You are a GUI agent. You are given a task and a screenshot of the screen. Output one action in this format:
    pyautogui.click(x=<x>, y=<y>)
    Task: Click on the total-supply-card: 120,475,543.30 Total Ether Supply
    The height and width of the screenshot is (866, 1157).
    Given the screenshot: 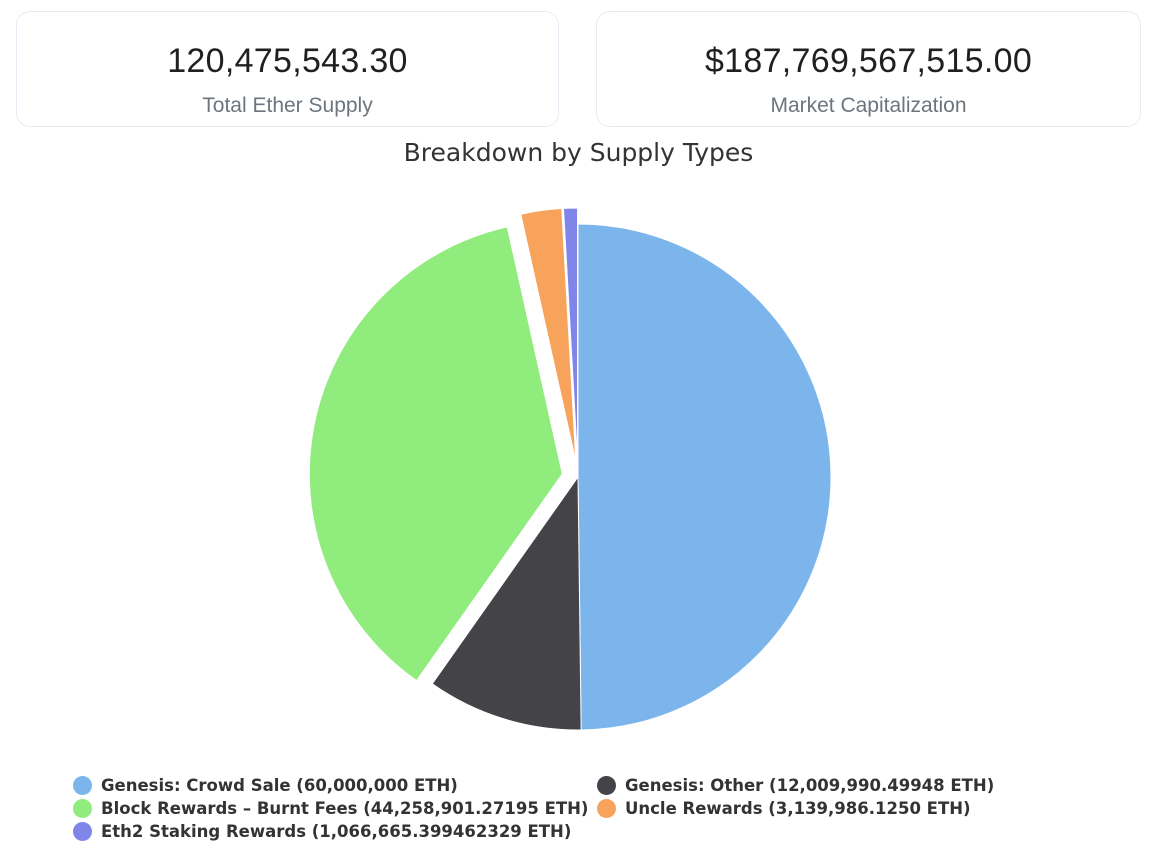 What is the action you would take?
    pyautogui.click(x=287, y=69)
    